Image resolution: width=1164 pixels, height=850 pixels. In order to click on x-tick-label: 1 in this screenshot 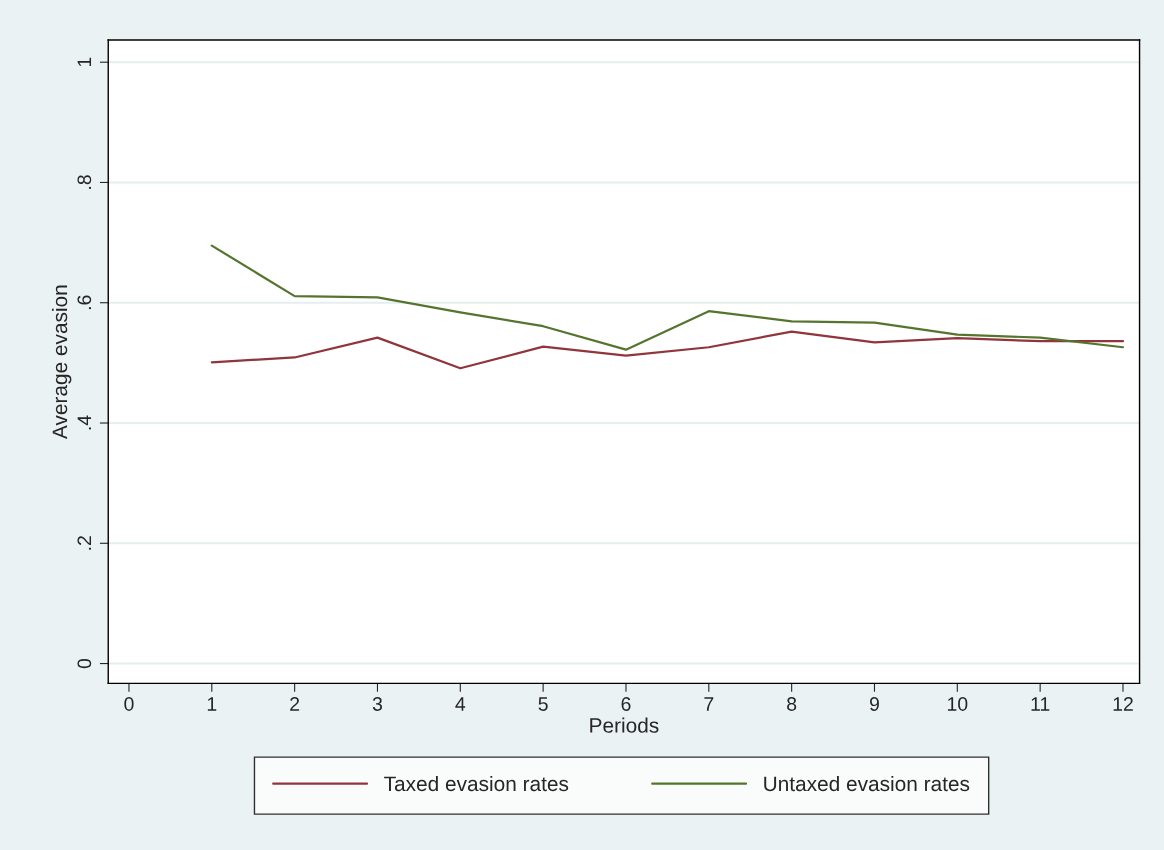, I will do `click(212, 704)`.